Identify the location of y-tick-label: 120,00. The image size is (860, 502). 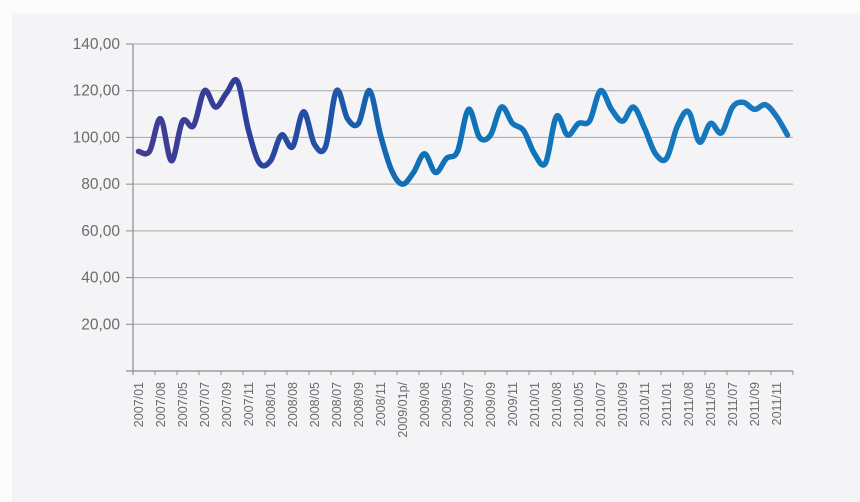
(97, 91).